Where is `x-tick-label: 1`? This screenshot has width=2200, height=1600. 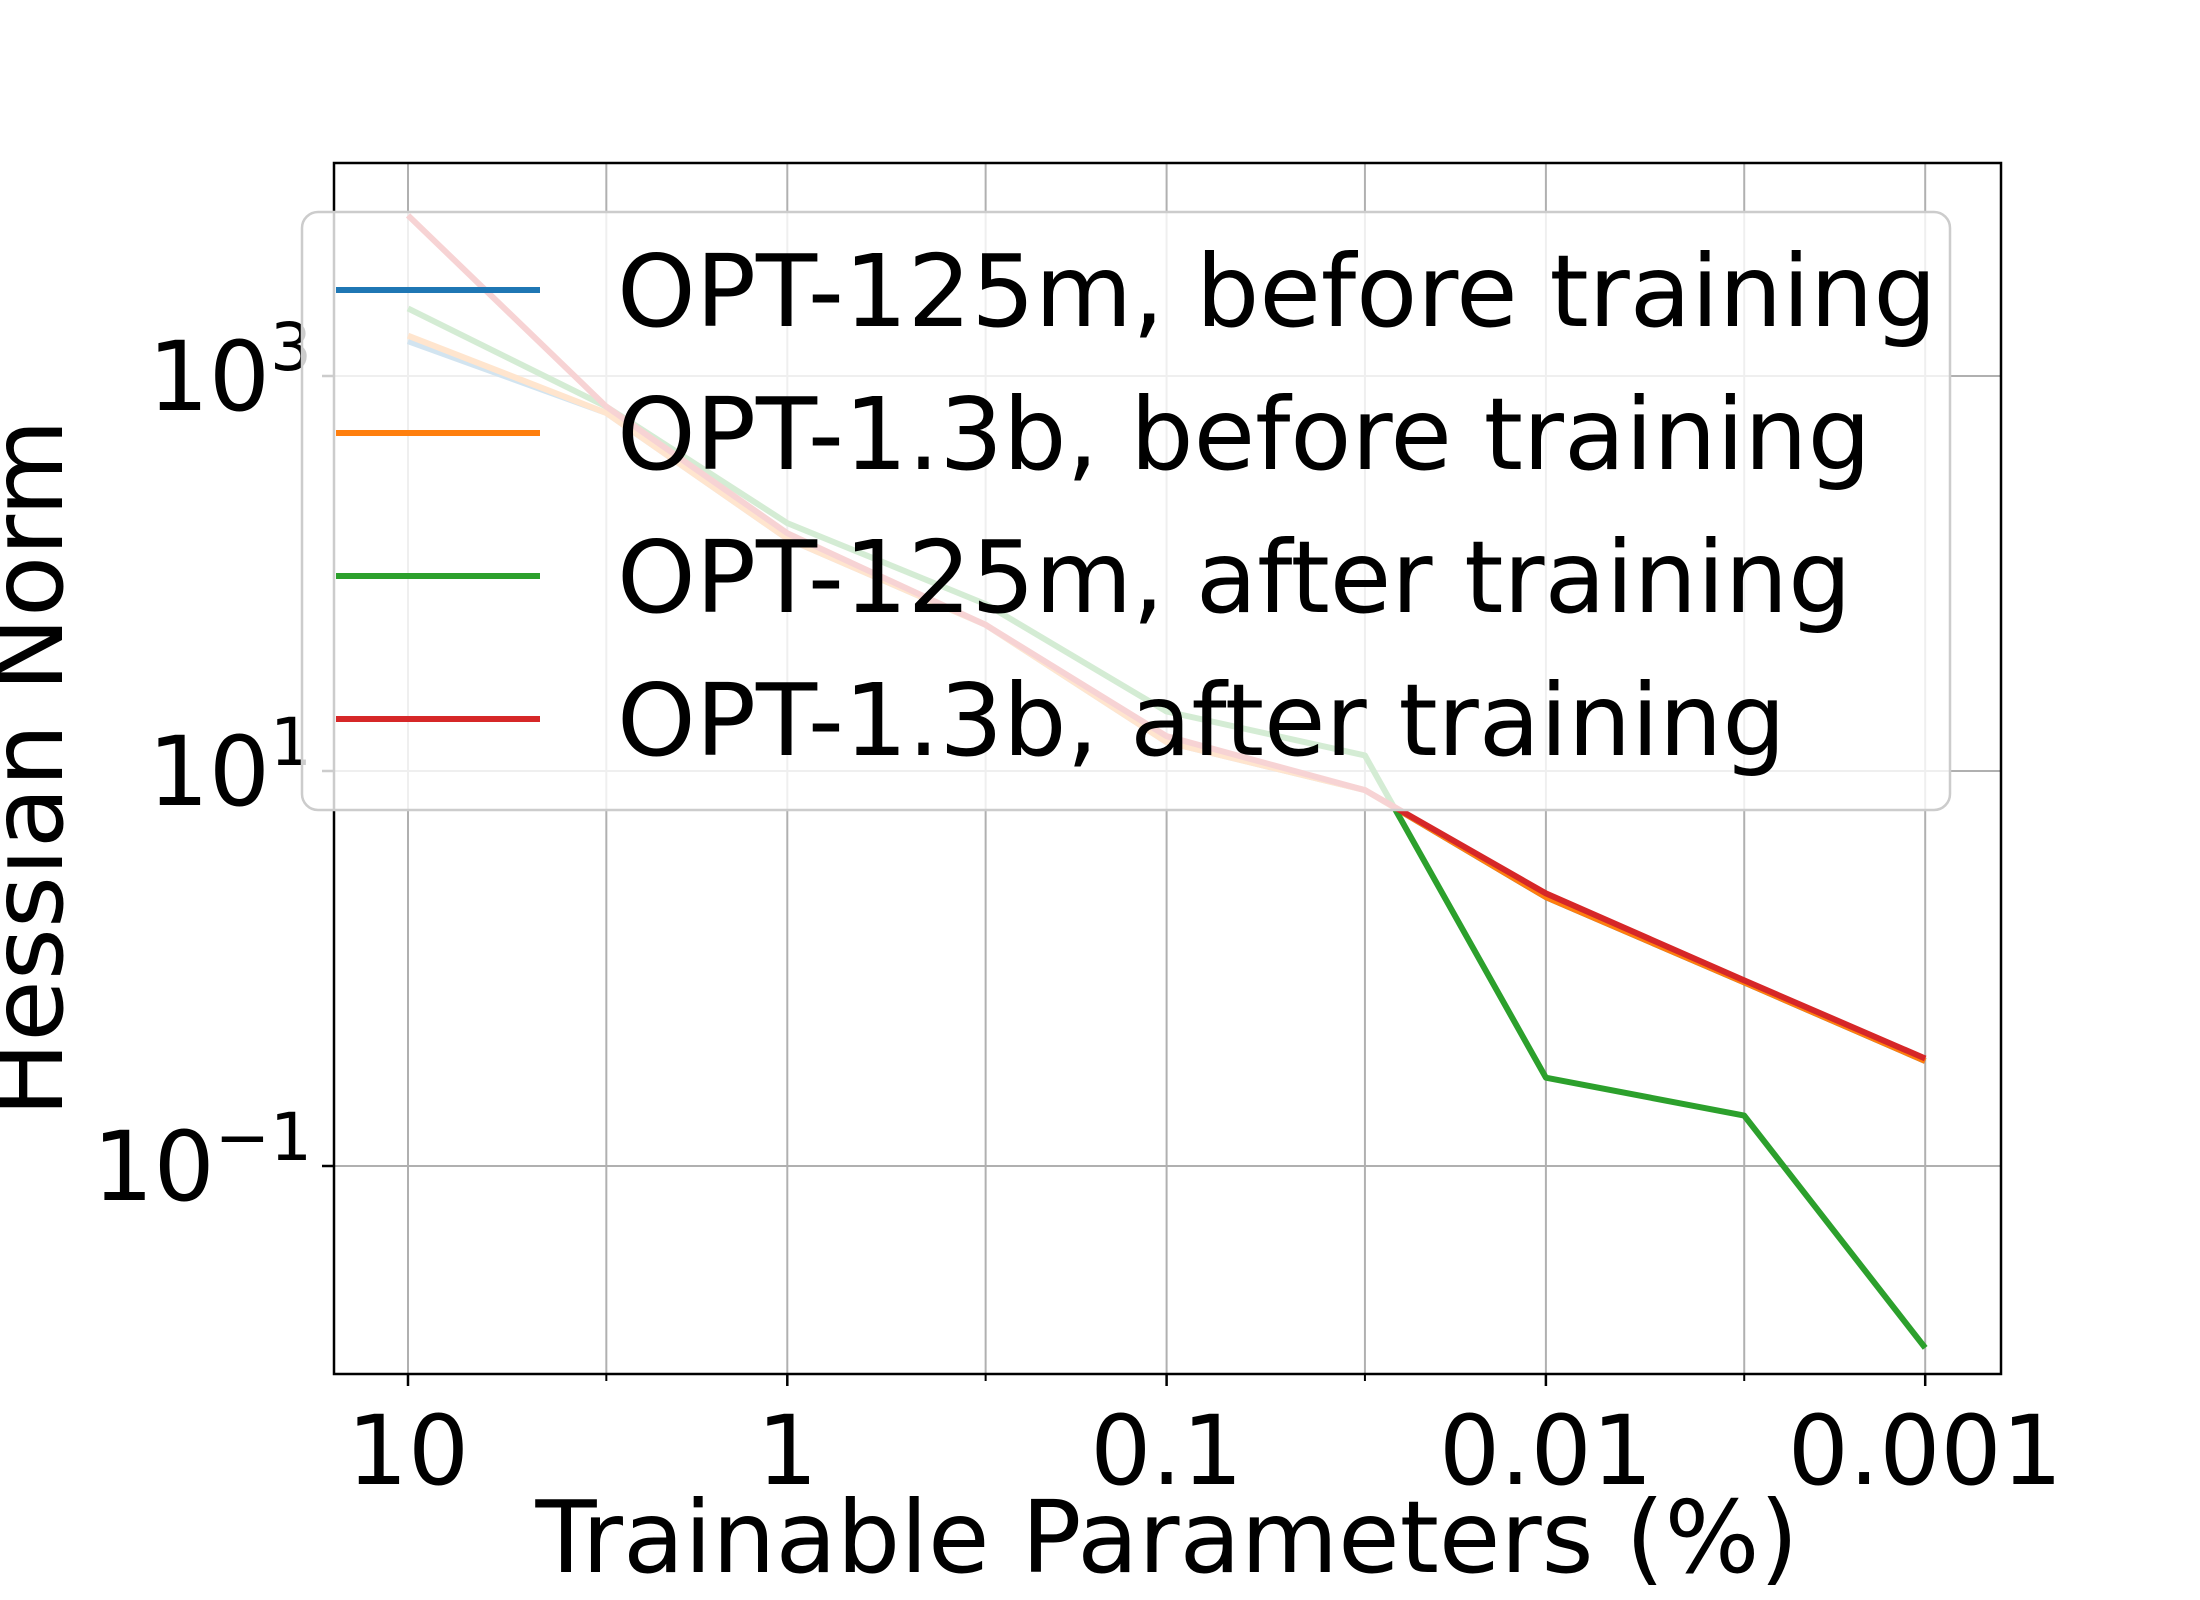 x-tick-label: 1 is located at coordinates (787, 1451).